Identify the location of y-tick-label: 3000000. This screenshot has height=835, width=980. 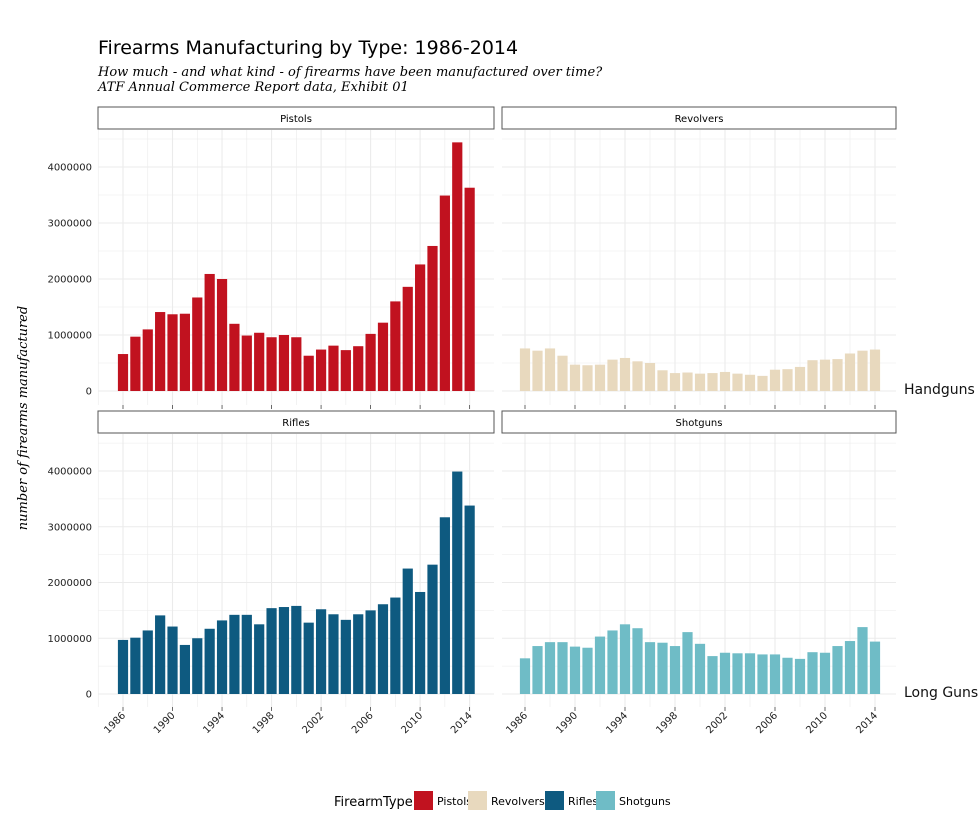
(69, 527).